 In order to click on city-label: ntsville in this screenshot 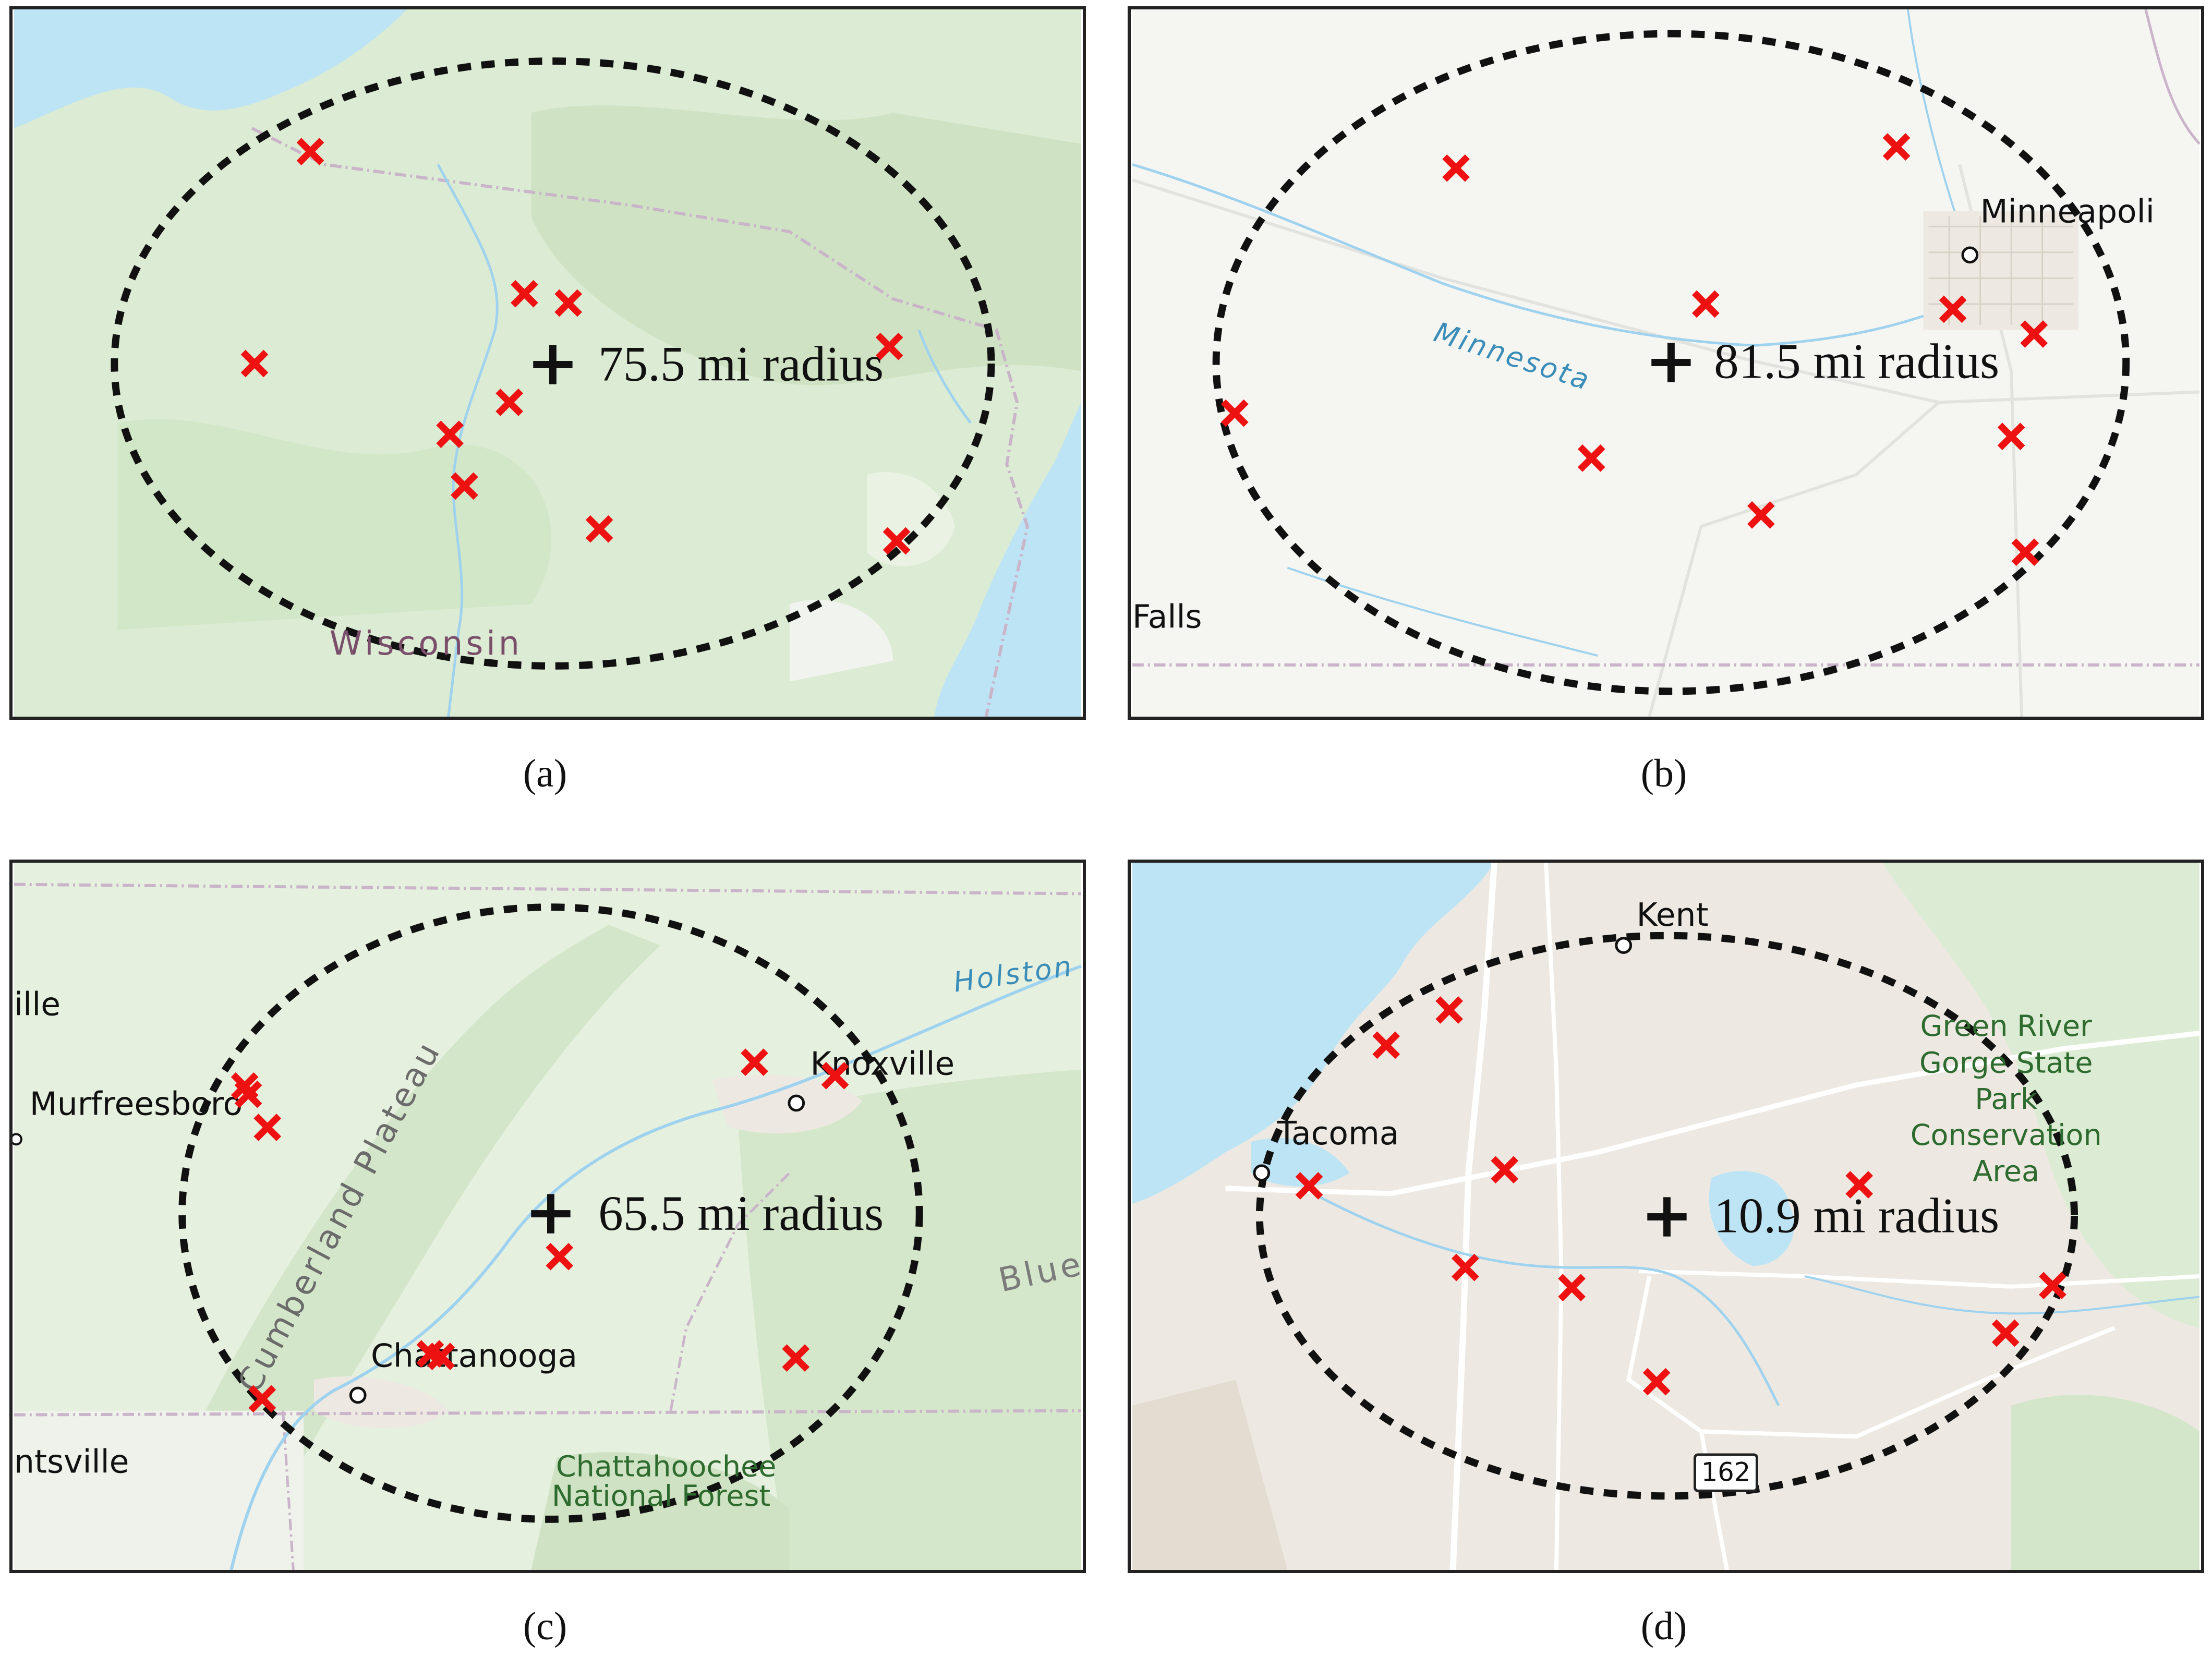, I will do `click(71, 1462)`.